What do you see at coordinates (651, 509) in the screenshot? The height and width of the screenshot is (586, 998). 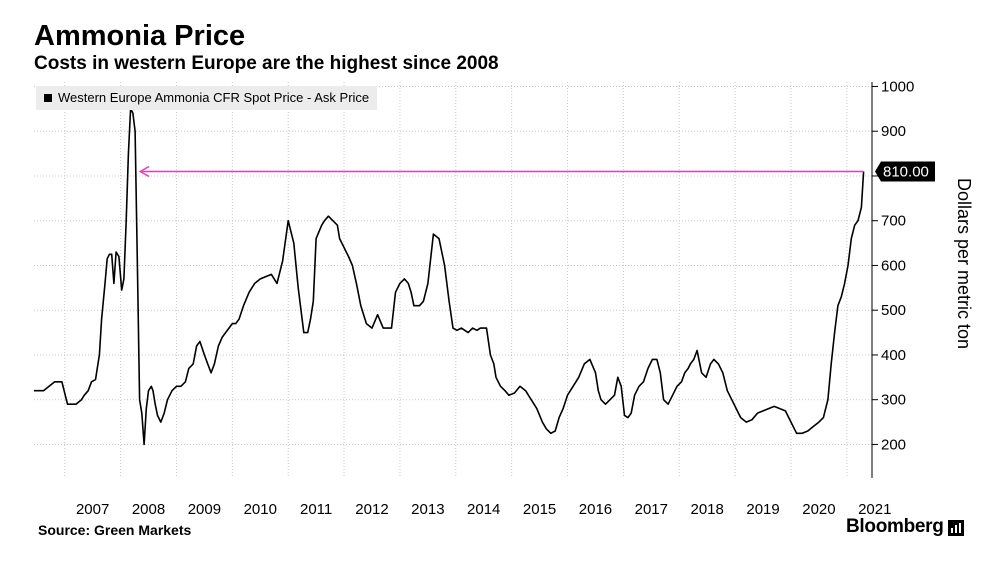 I see `x-tick-label: 2017` at bounding box center [651, 509].